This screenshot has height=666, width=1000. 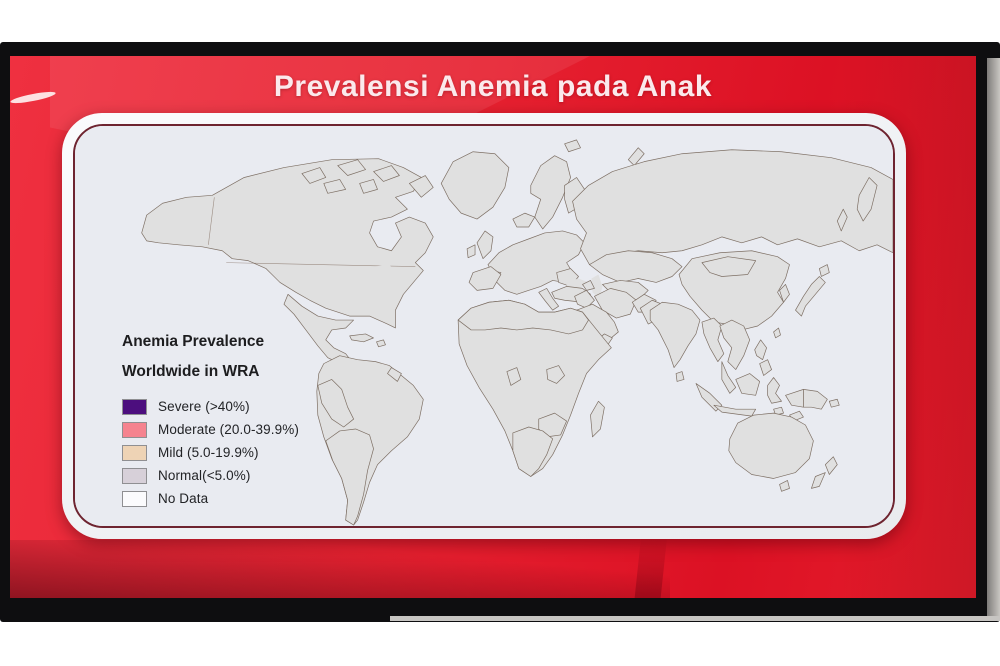 I want to click on legend-swatch-moderate, so click(x=134, y=429).